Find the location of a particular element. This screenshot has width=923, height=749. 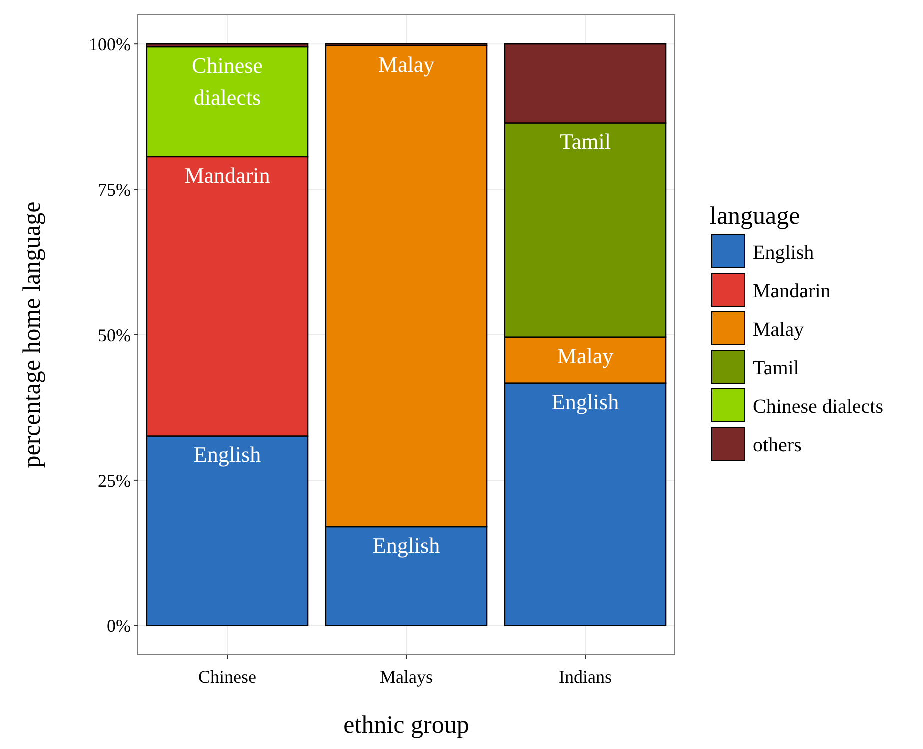

y-tick-label: 50% is located at coordinates (114, 335).